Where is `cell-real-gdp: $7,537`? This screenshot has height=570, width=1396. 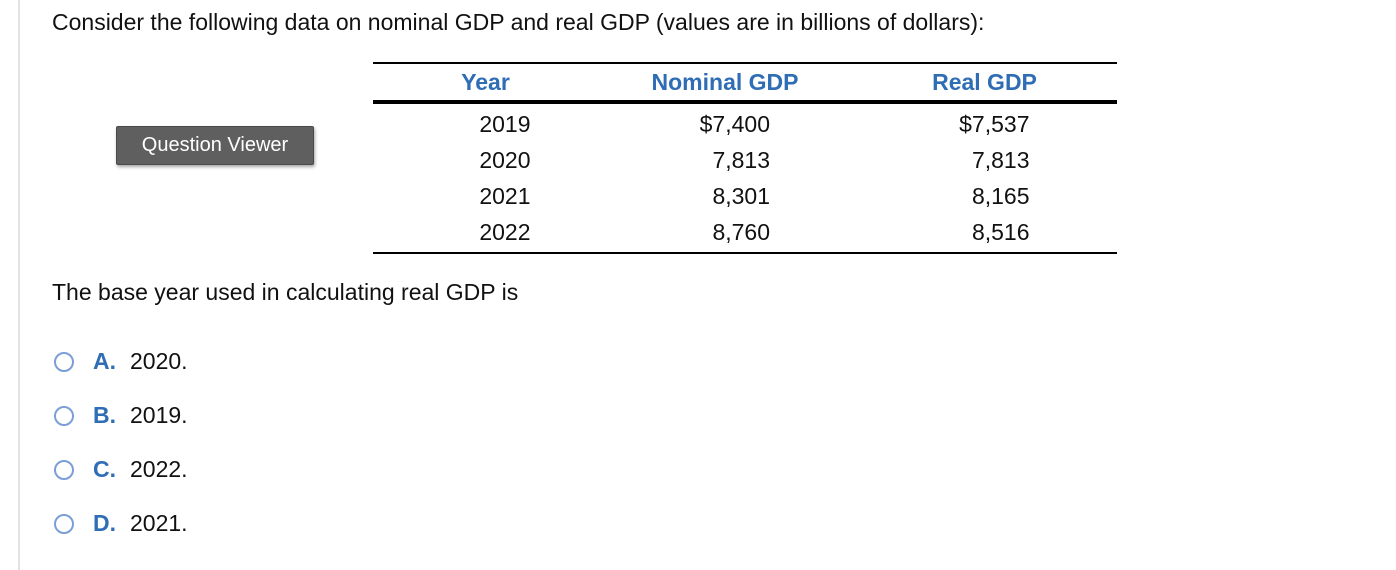 cell-real-gdp: $7,537 is located at coordinates (984, 122).